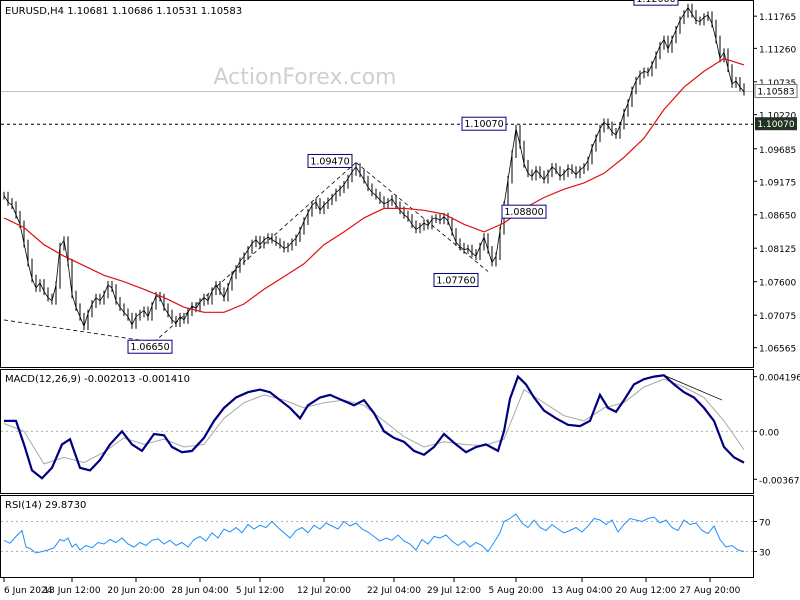 This screenshot has width=800, height=600. I want to click on price-tick-label: 1.09175, so click(777, 183).